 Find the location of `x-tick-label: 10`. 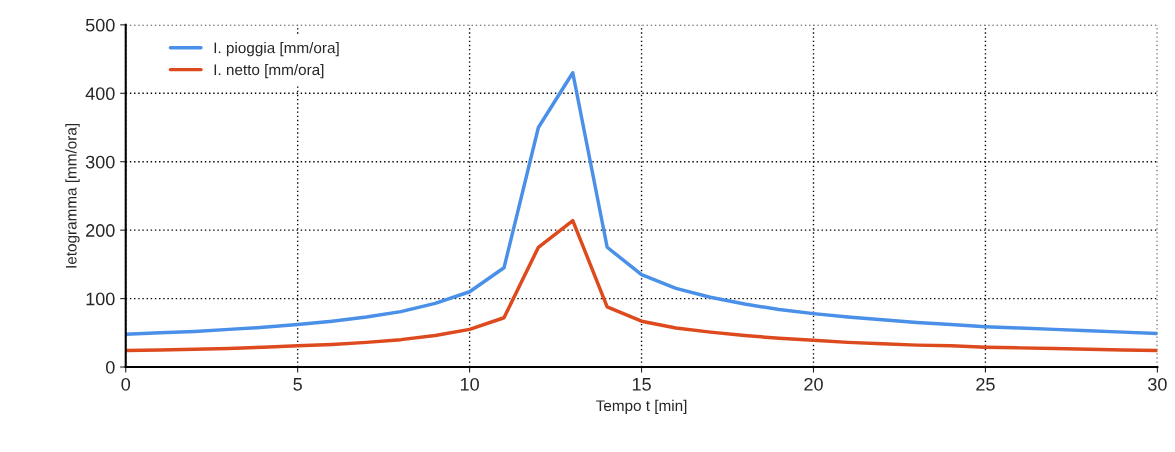

x-tick-label: 10 is located at coordinates (469, 384).